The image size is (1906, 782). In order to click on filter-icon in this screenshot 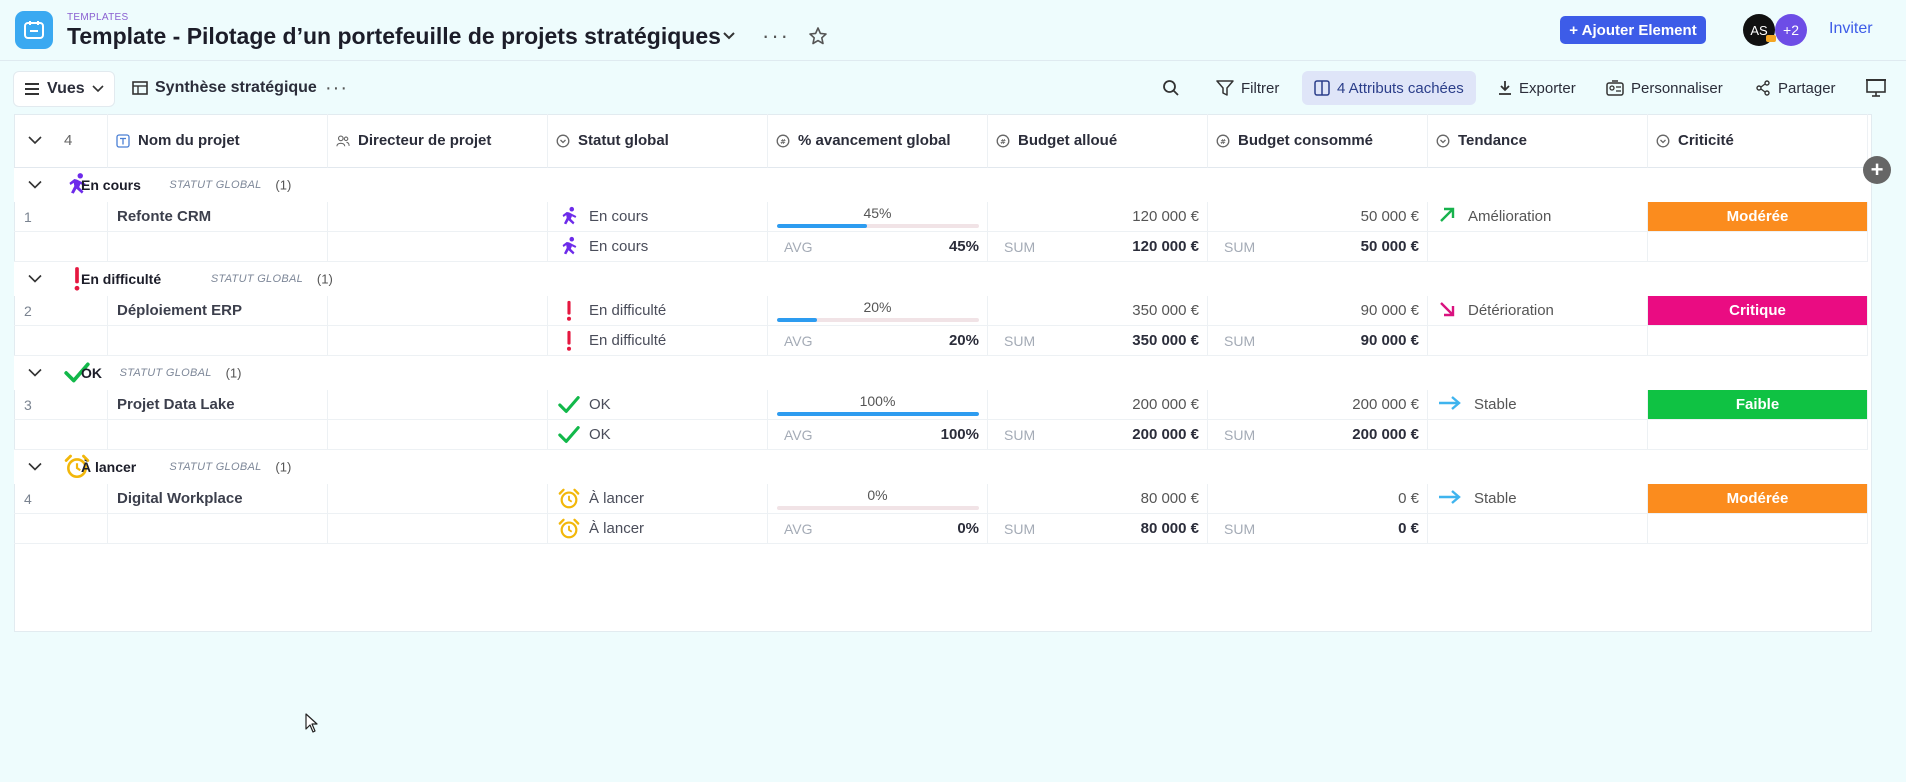, I will do `click(1225, 88)`.